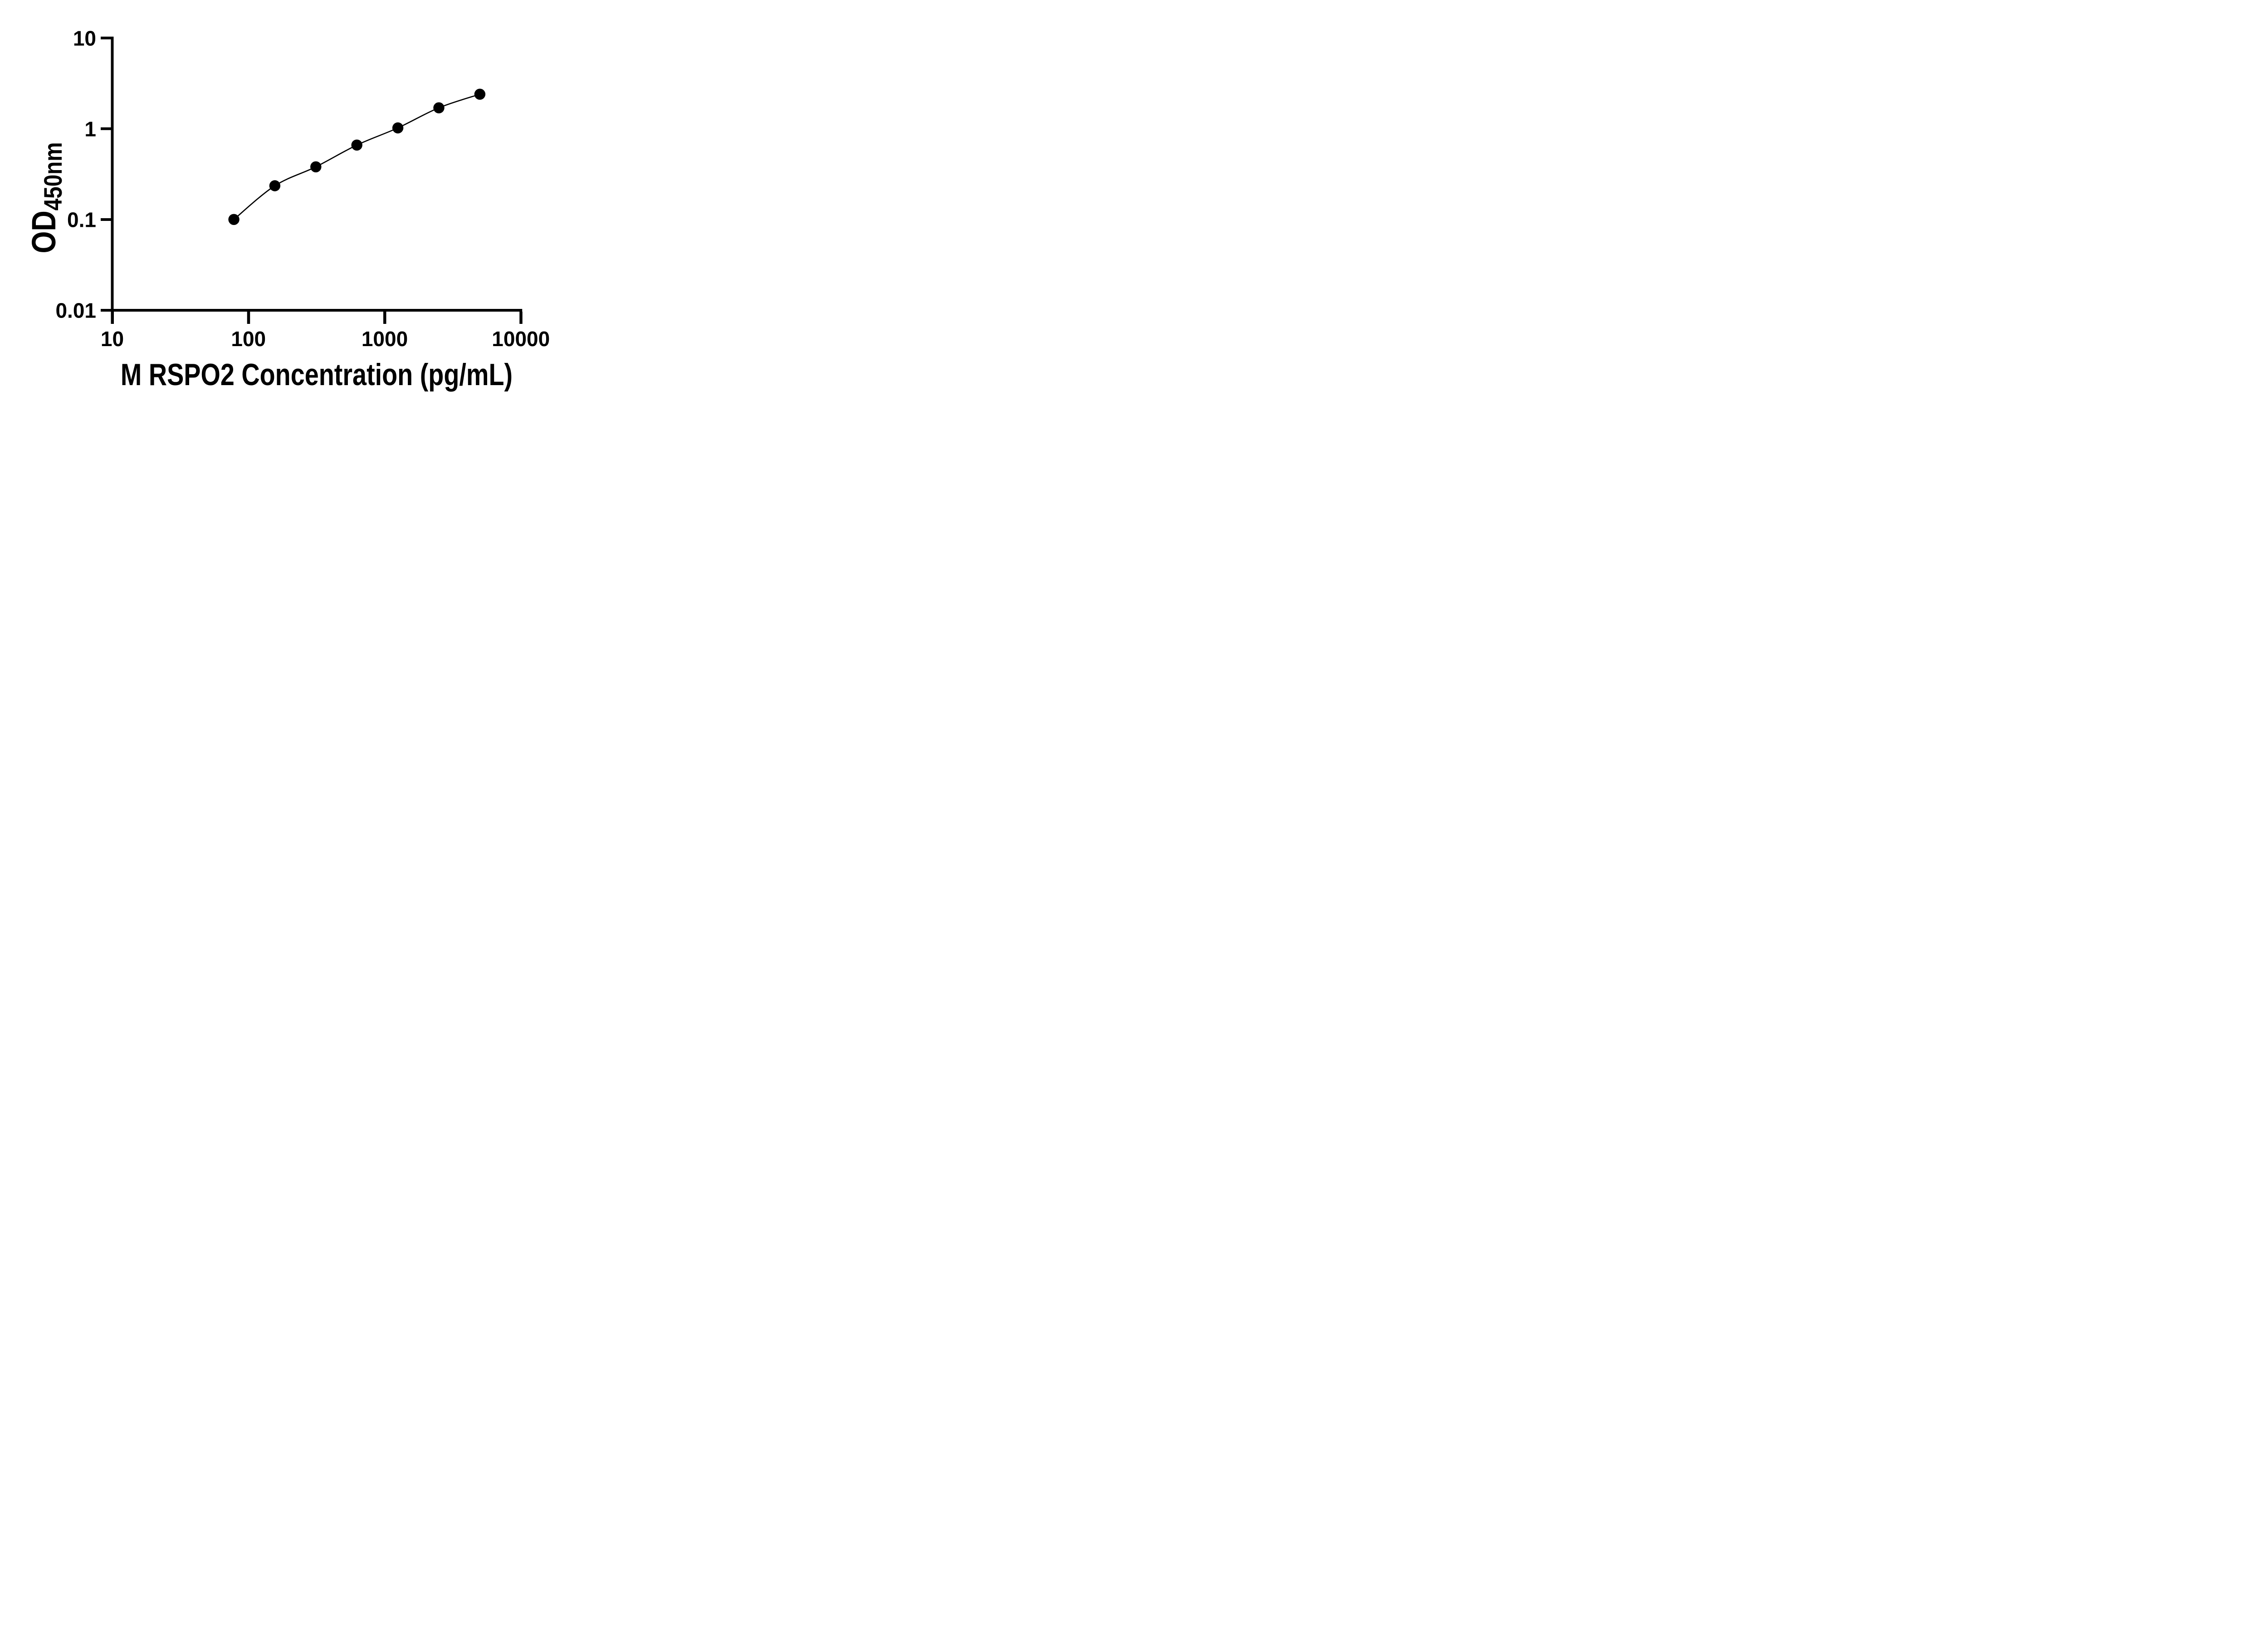  I want to click on y-tick-label-0.1: 0.1, so click(82, 220).